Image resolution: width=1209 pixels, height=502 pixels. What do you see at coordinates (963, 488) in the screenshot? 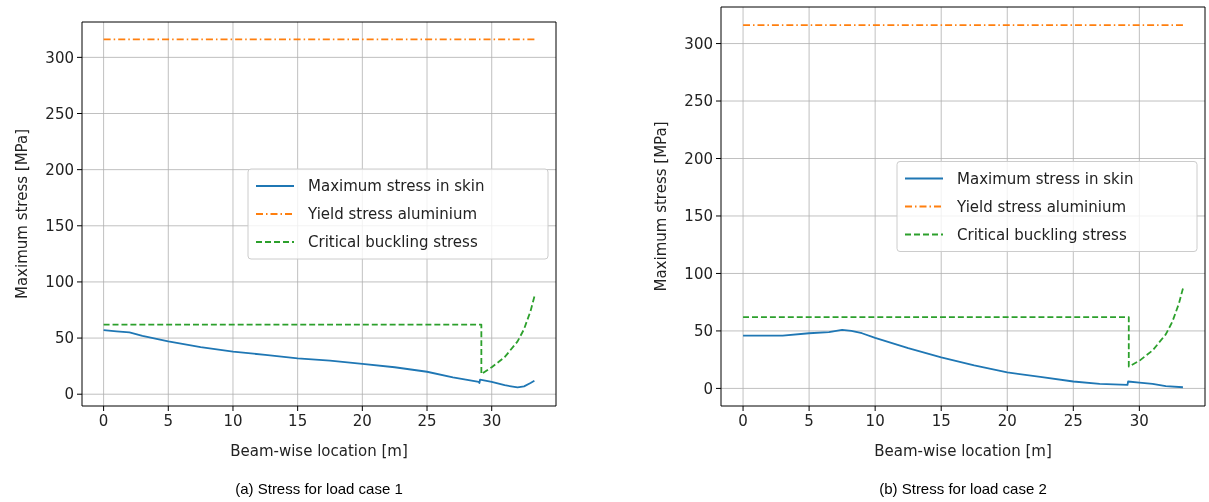
I see `text: (b) Stress for load case 2` at bounding box center [963, 488].